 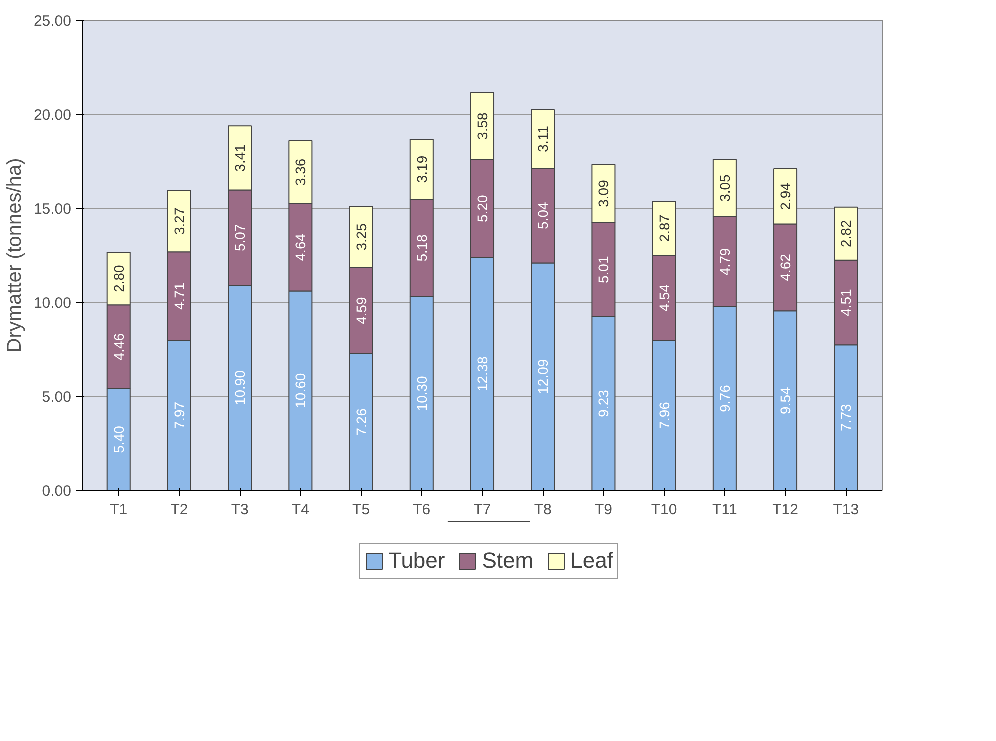 What do you see at coordinates (603, 510) in the screenshot?
I see `x-tick-label: T9` at bounding box center [603, 510].